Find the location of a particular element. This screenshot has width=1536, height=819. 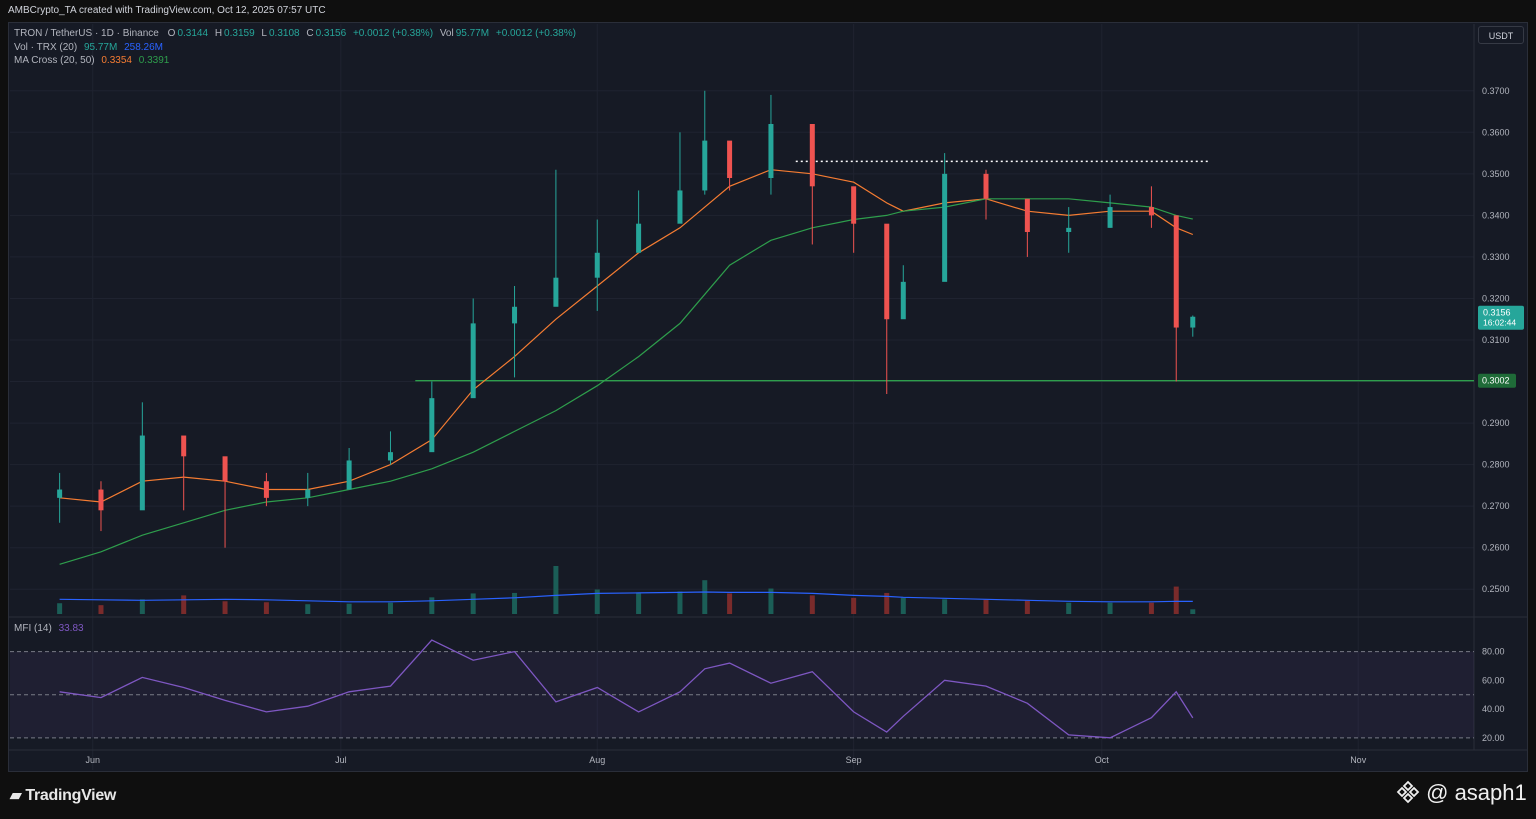

tradingview-logo-icon: ▰ is located at coordinates (16, 795).